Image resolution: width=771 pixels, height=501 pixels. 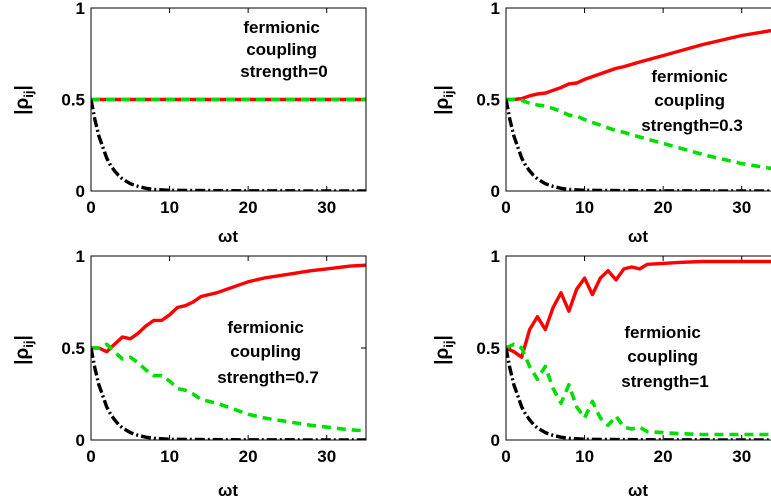 I want to click on panel-3-x-axis-label: ωt, so click(x=228, y=490).